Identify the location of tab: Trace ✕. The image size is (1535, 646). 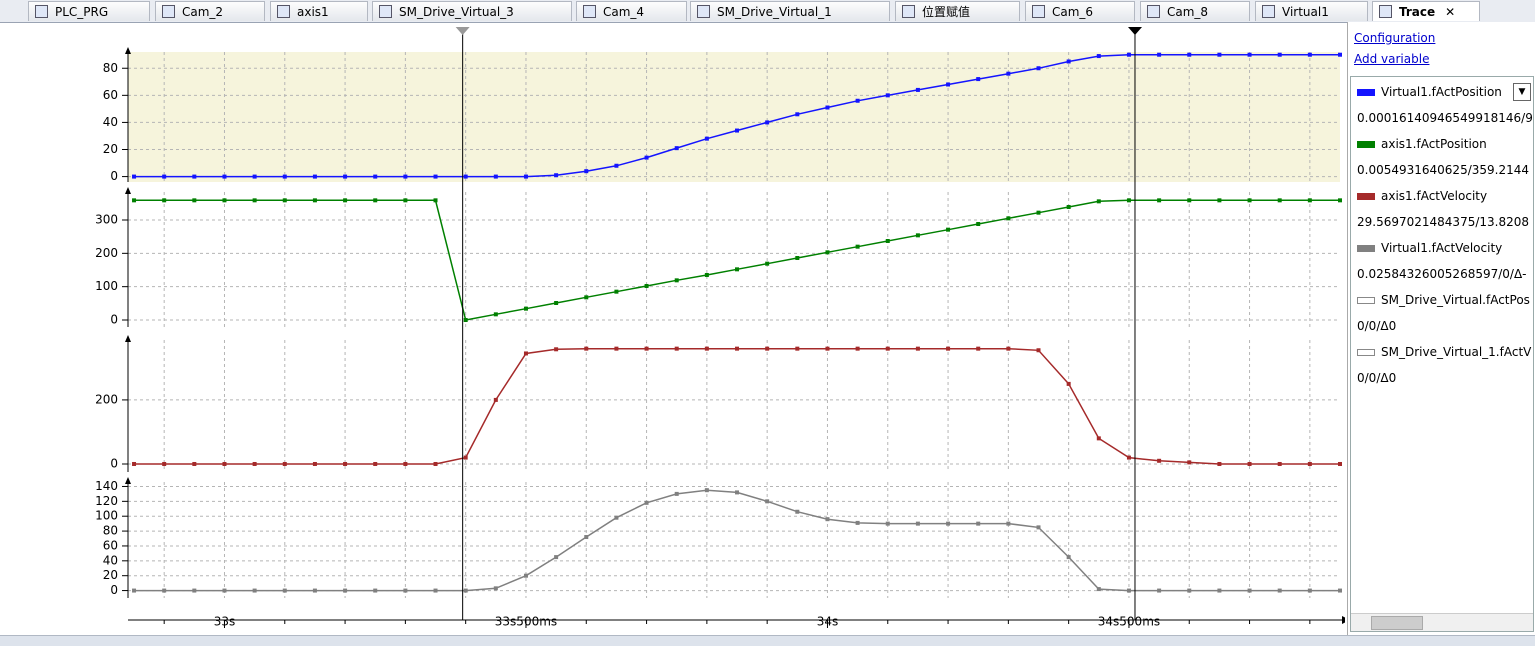
(1426, 11).